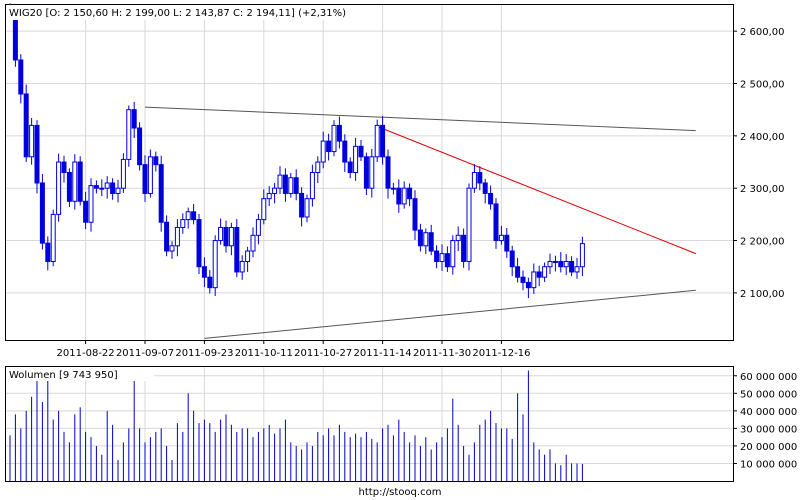 Image resolution: width=800 pixels, height=500 pixels. What do you see at coordinates (762, 137) in the screenshot?
I see `price-y-tick-label: 2 400,00` at bounding box center [762, 137].